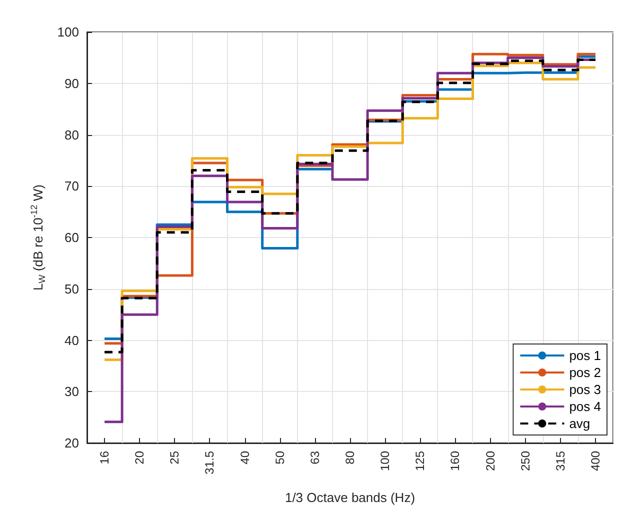 The height and width of the screenshot is (513, 633). I want to click on y-axis-title: LW (dB re 10-12 W), so click(37, 237).